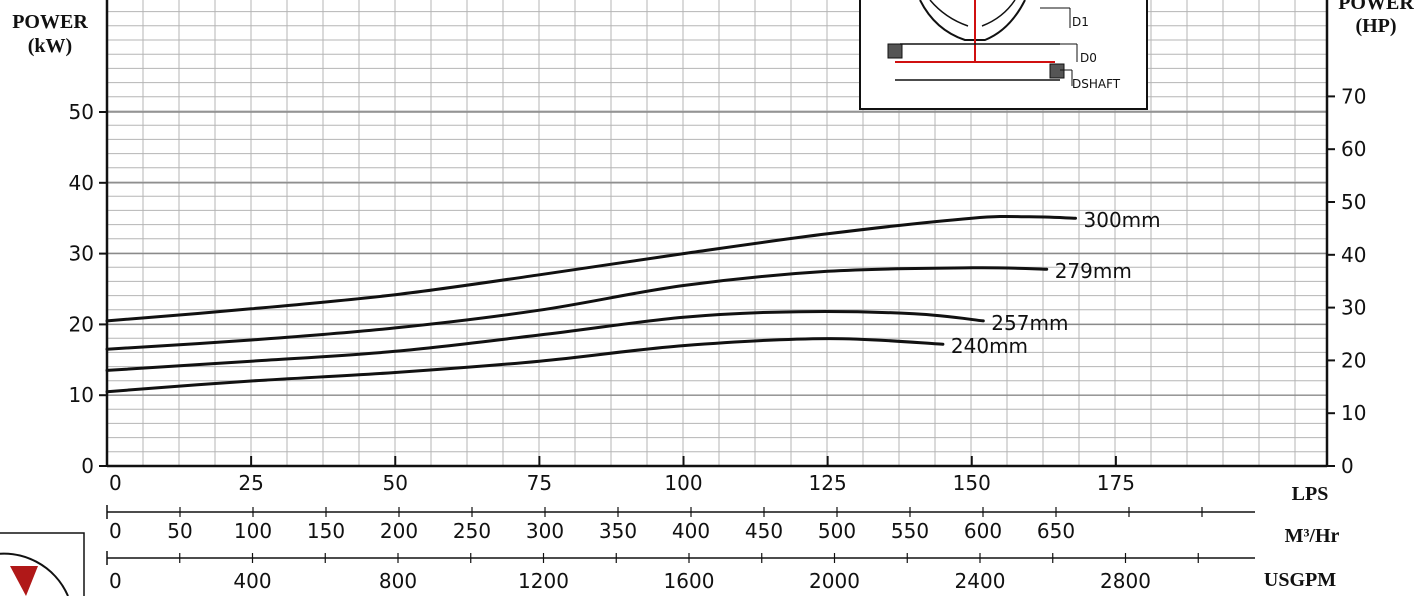 This screenshot has height=596, width=1417. I want to click on m3hr-tick-label-12: 600, so click(983, 531).